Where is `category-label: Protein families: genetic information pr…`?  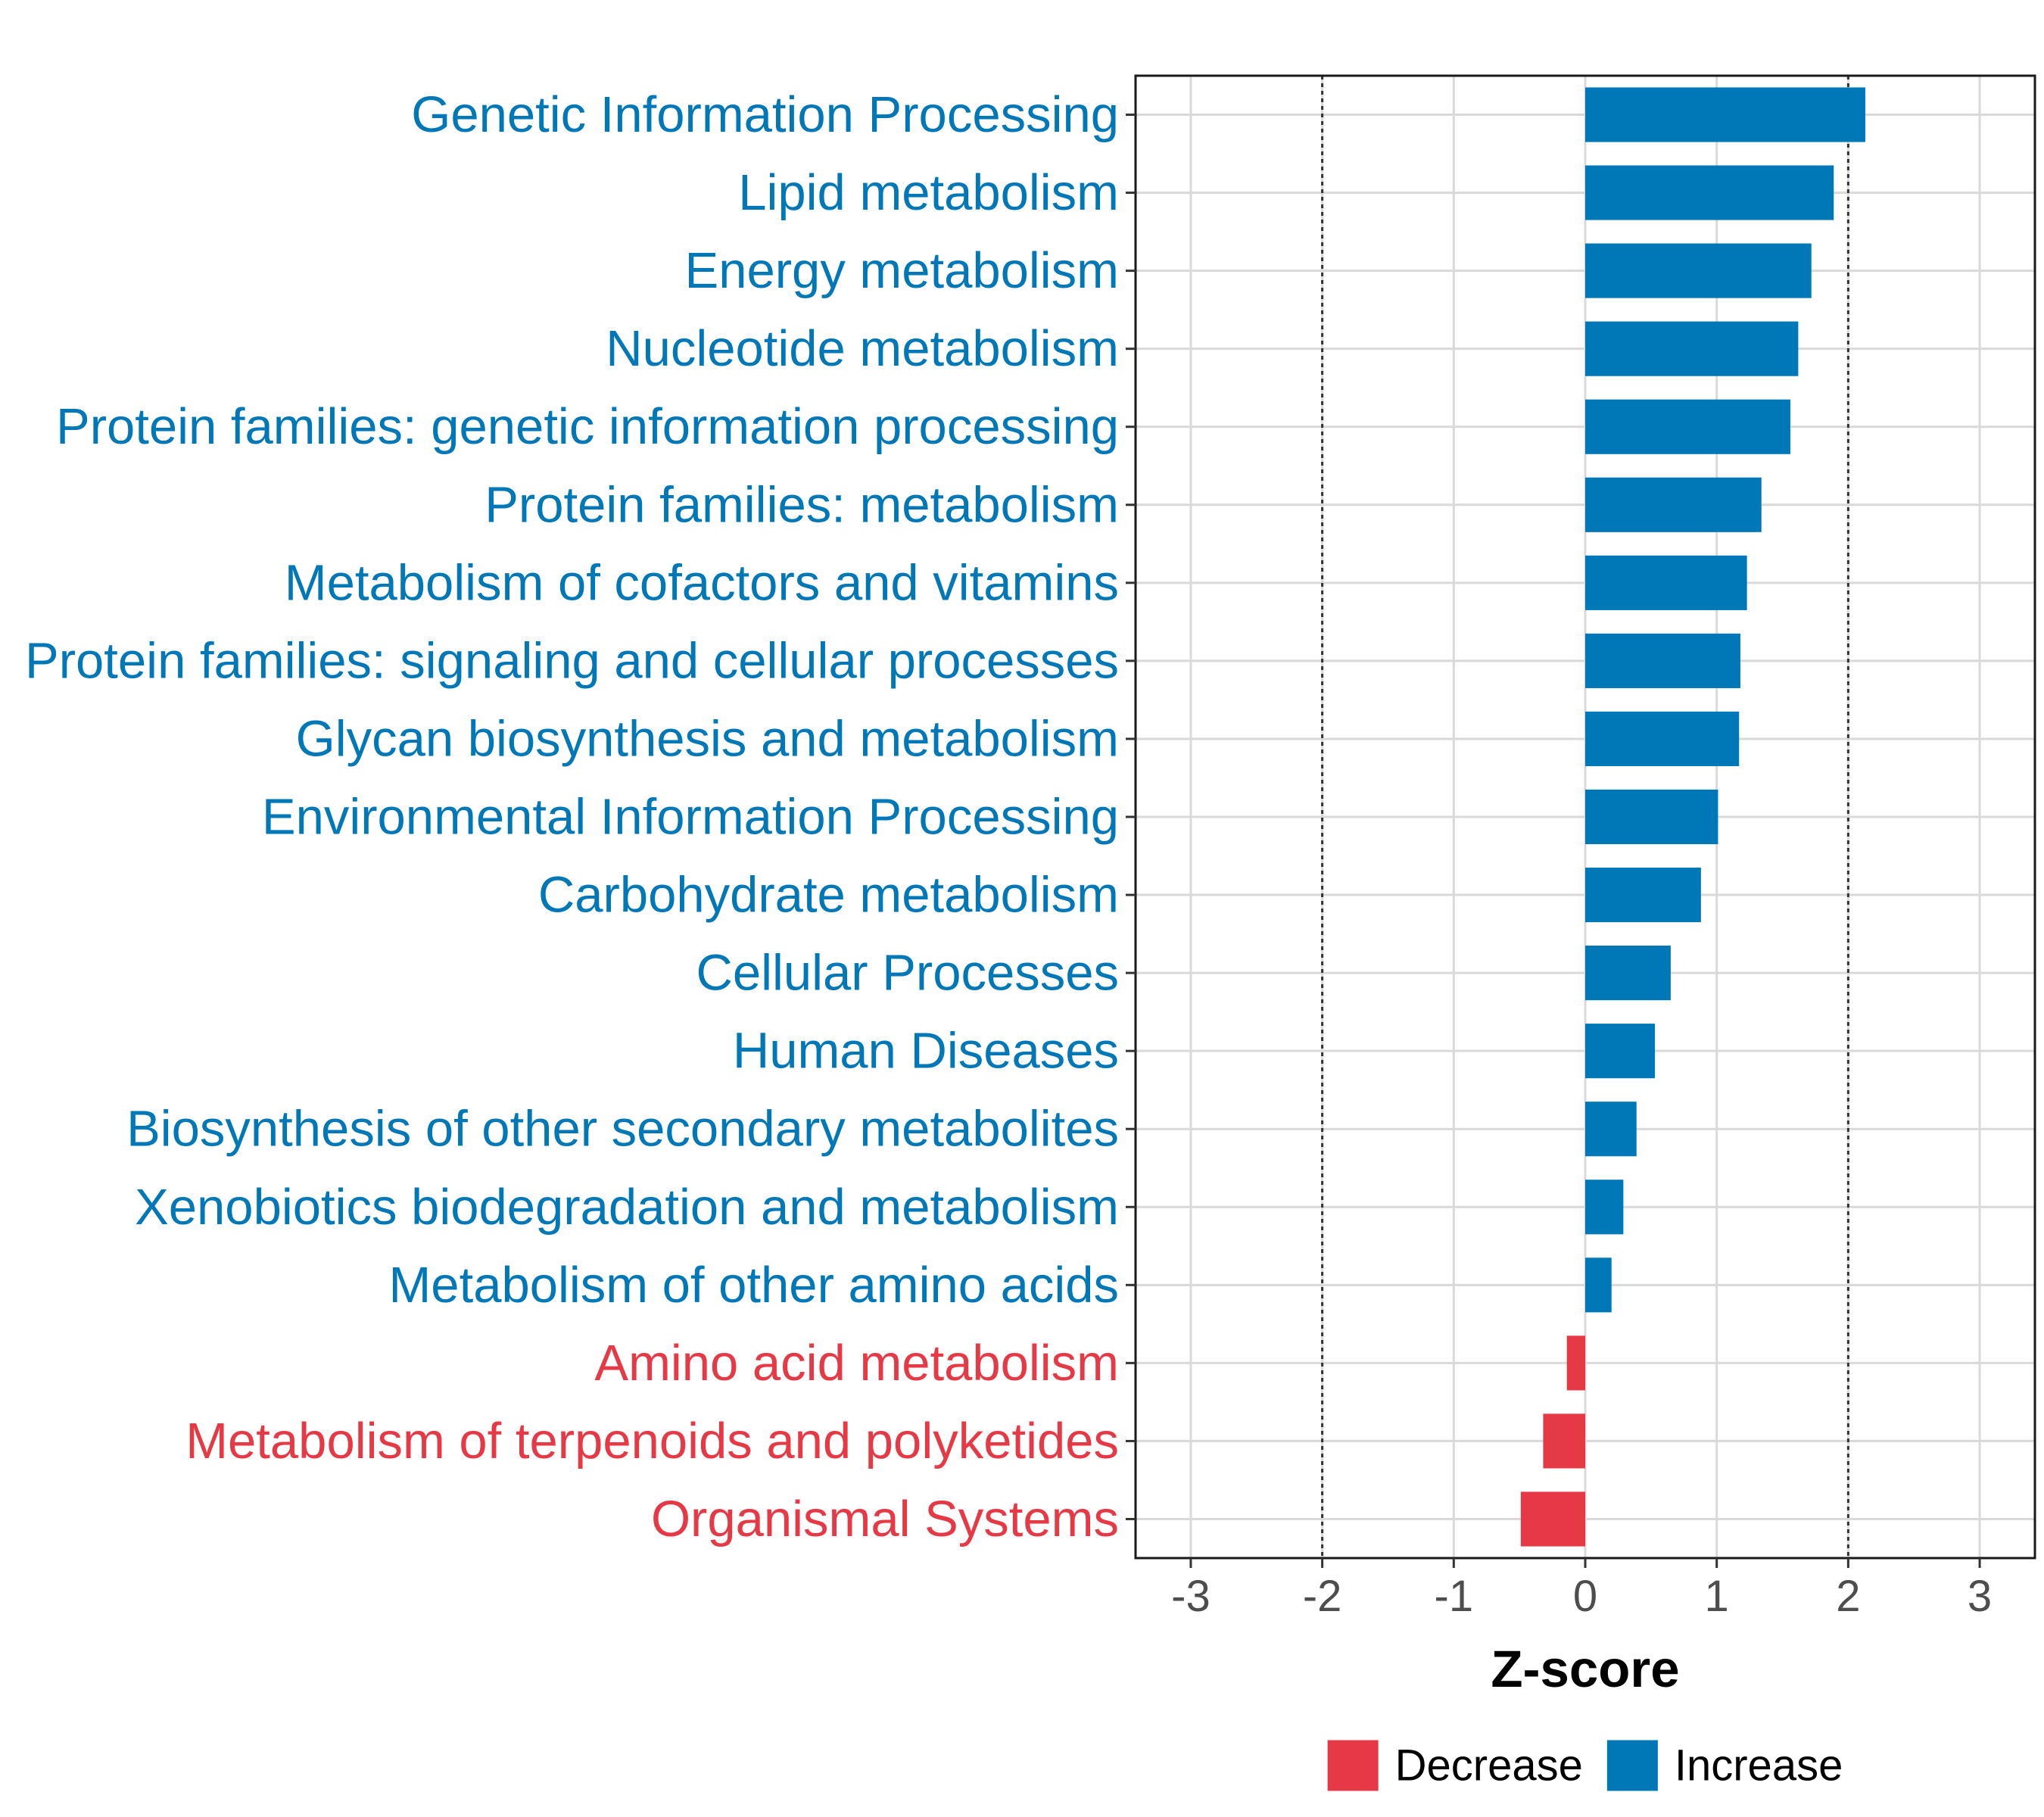
category-label: Protein families: genetic information pr… is located at coordinates (587, 426).